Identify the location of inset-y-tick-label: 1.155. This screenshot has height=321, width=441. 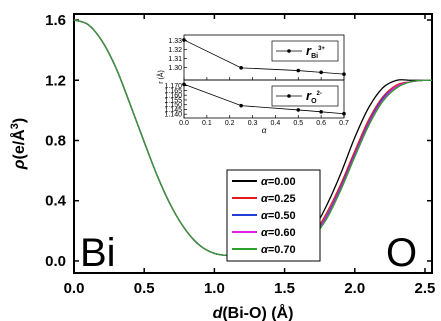
(173, 100).